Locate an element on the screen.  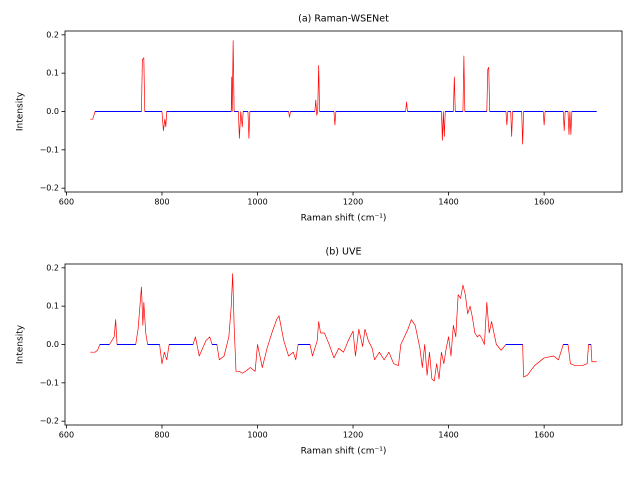
chart-title: (b) UVE is located at coordinates (344, 252).